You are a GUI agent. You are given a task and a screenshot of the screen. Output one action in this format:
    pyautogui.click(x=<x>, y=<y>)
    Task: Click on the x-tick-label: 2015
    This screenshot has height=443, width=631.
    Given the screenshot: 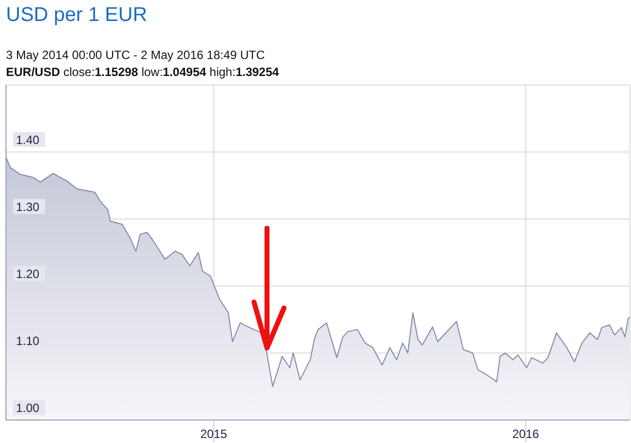 What is the action you would take?
    pyautogui.click(x=214, y=434)
    